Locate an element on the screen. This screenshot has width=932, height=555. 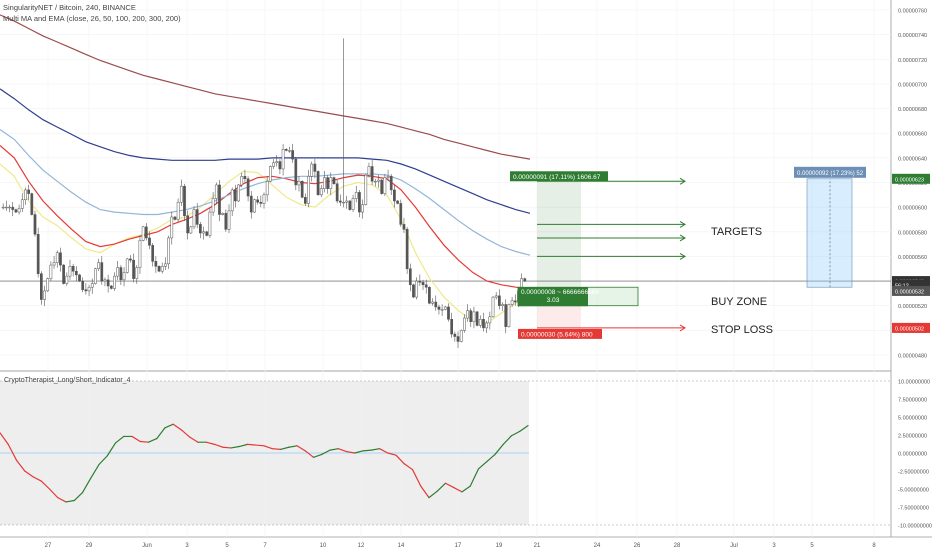
time-tick-label: Jul is located at coordinates (734, 546).